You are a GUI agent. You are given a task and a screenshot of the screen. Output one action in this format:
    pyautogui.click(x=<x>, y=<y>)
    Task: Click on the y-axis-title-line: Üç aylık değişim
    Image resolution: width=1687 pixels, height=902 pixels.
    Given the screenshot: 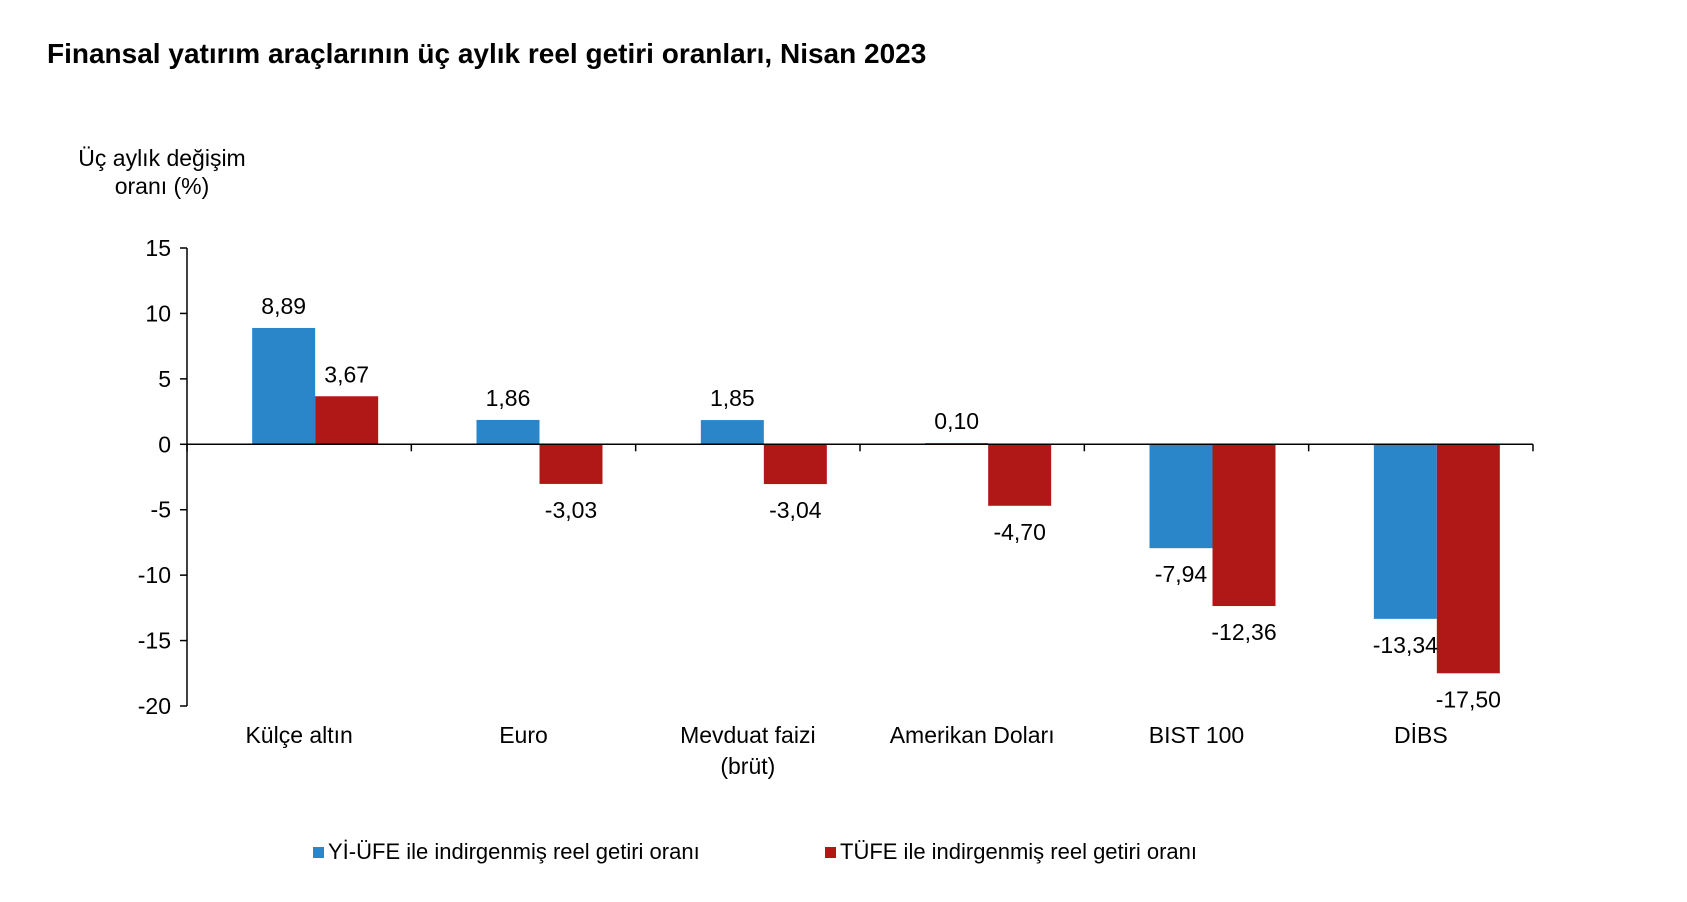 What is the action you would take?
    pyautogui.click(x=161, y=158)
    